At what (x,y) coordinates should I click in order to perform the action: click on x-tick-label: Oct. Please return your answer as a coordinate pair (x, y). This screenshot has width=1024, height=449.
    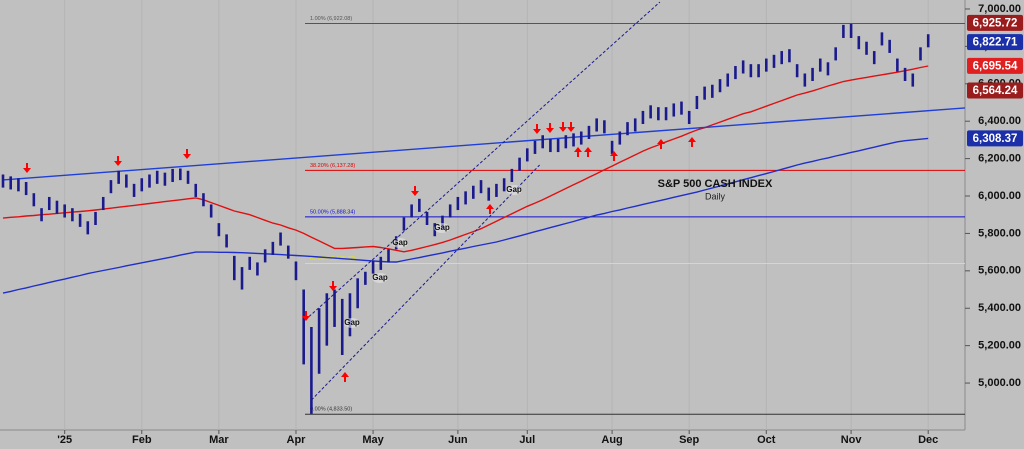
    Looking at the image, I should click on (766, 440).